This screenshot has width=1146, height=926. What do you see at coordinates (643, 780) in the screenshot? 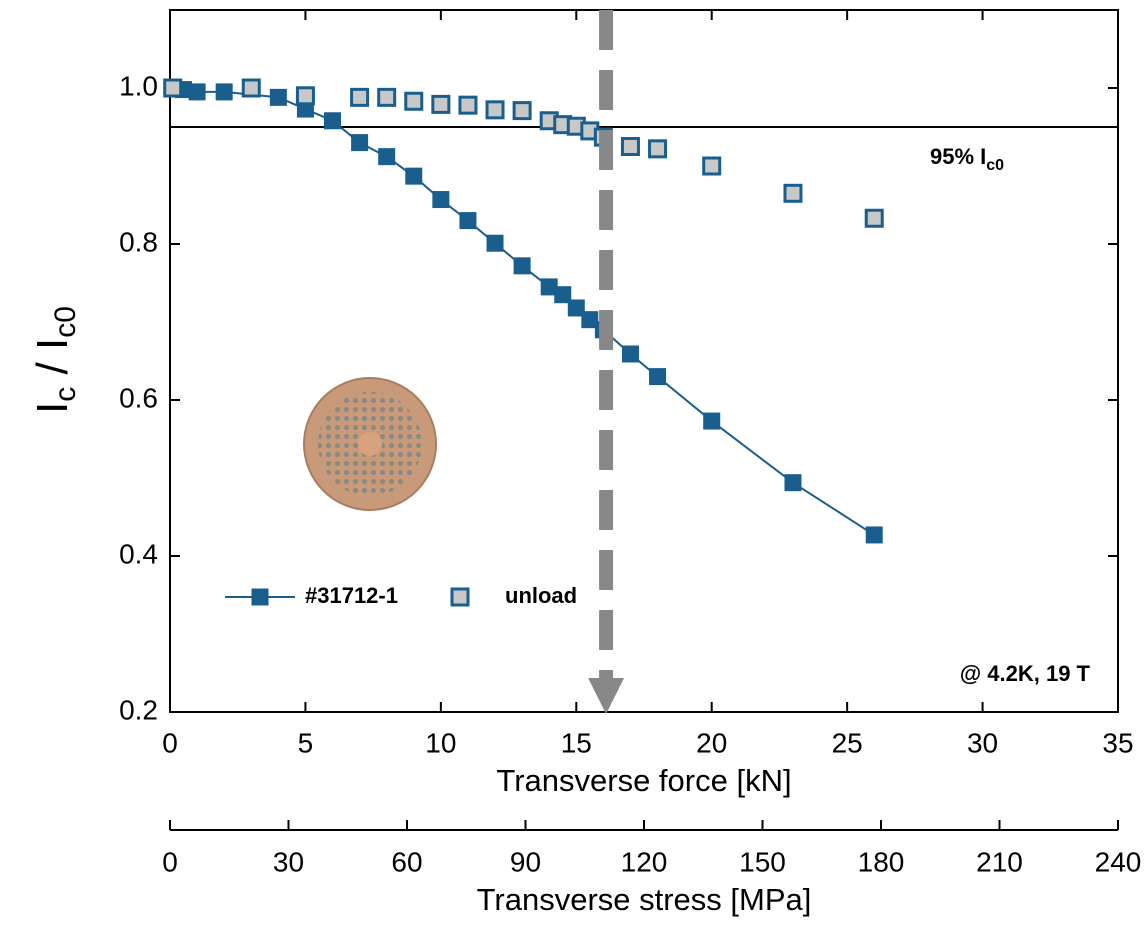
I see `x-axis-label: Transverse force [kN]` at bounding box center [643, 780].